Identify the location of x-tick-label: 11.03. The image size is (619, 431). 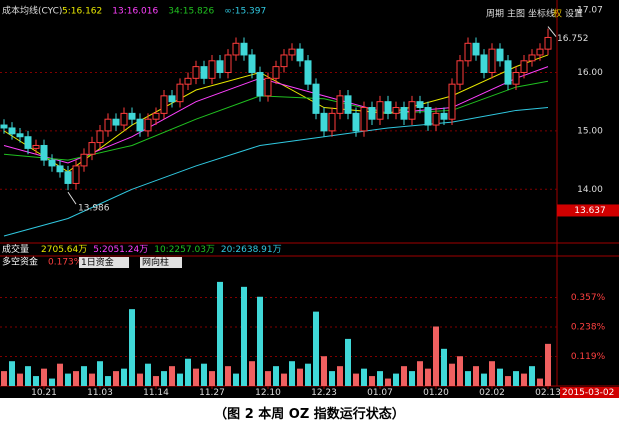
(100, 393).